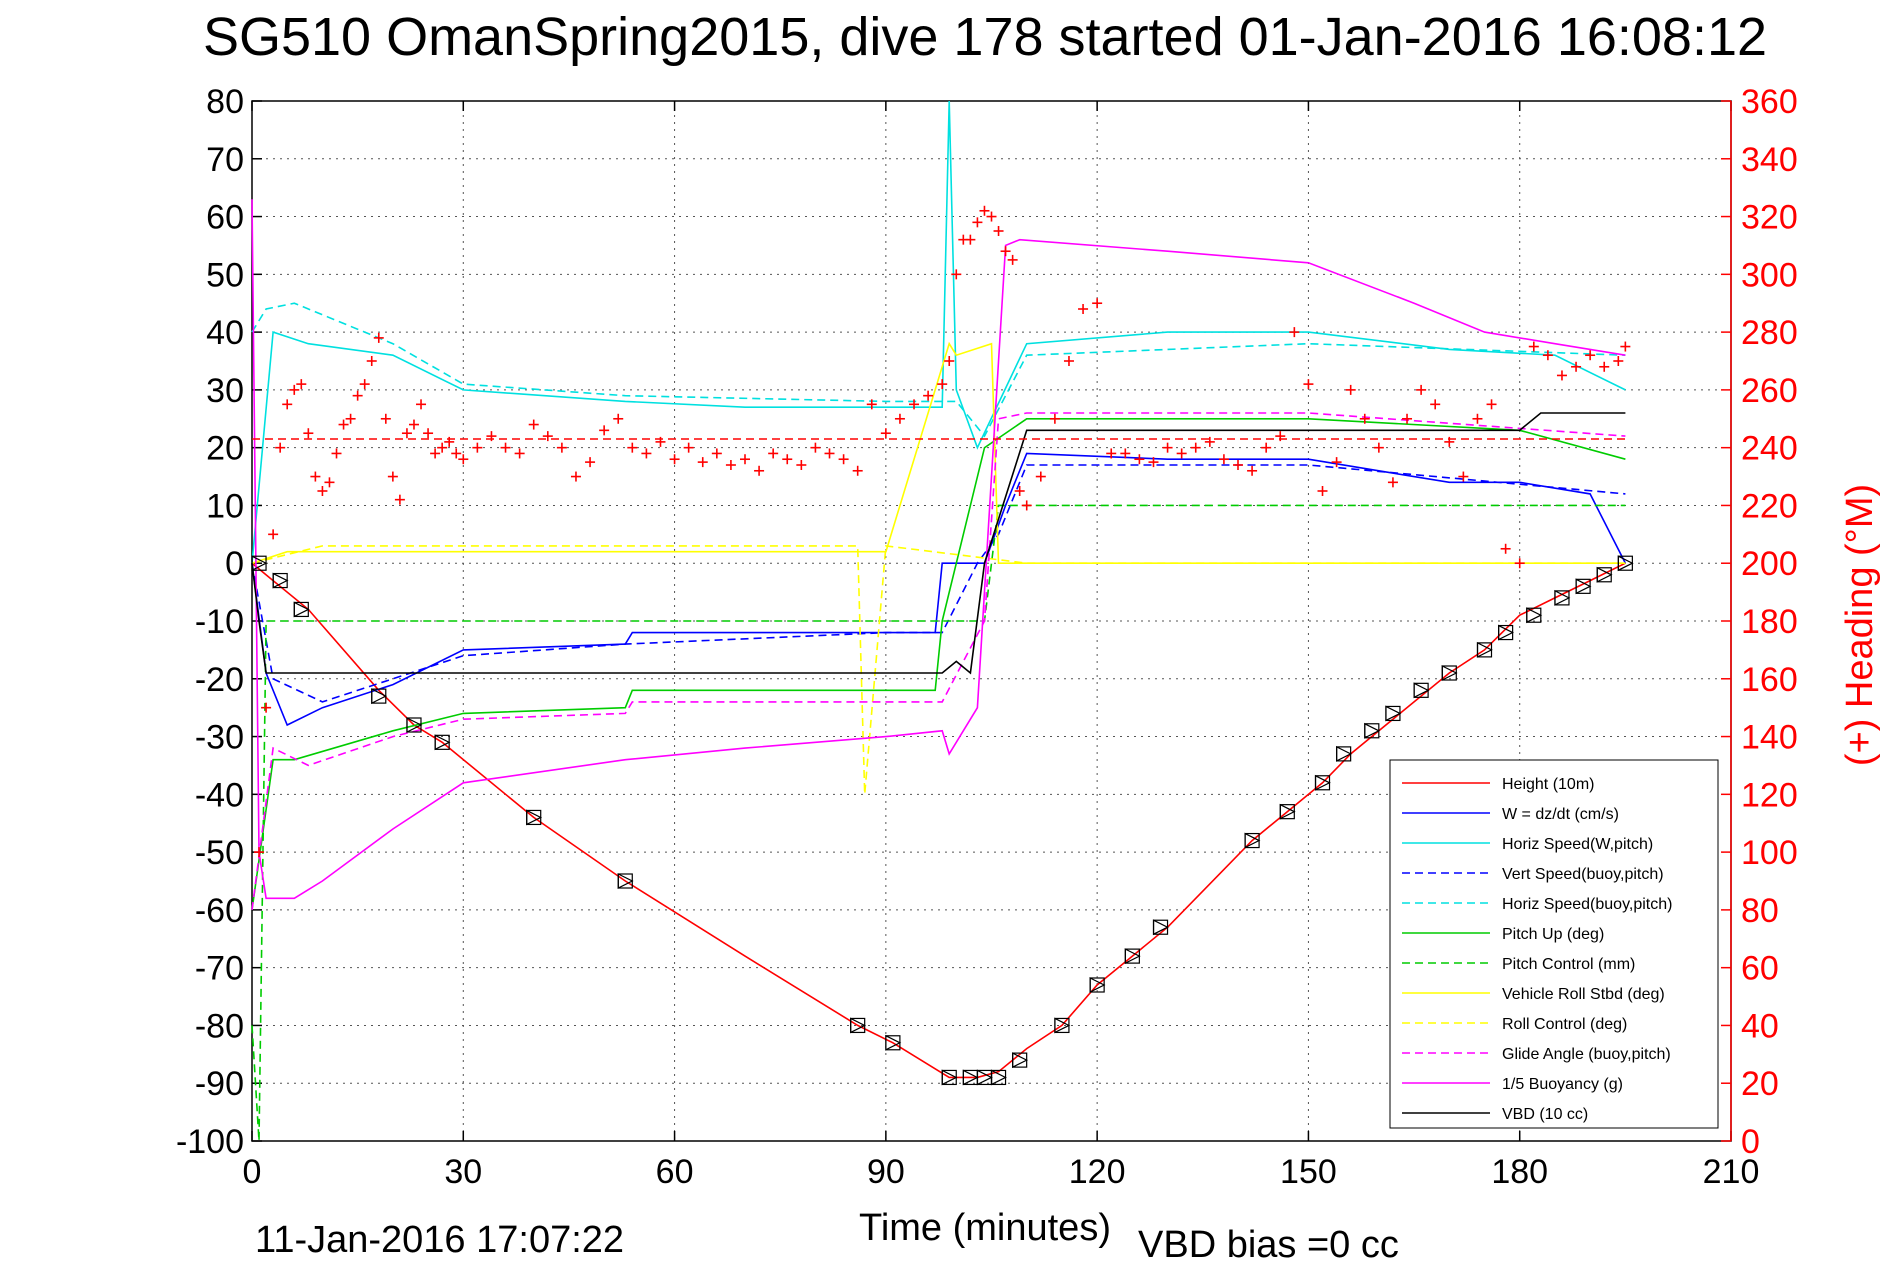 This screenshot has width=1891, height=1262. What do you see at coordinates (985, 1228) in the screenshot?
I see `x-axis-label: Time (minutes)` at bounding box center [985, 1228].